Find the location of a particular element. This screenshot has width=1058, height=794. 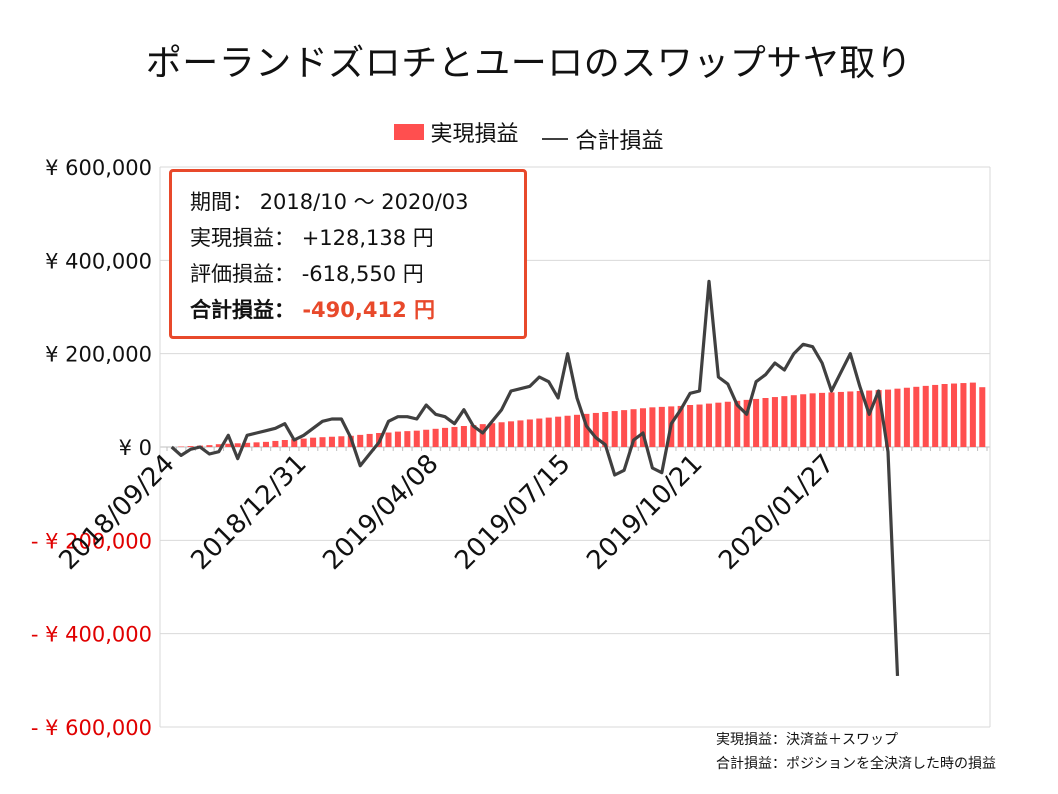

summary-period-row: 期間： 2018/10 ～ 2020/03 is located at coordinates (348, 202).